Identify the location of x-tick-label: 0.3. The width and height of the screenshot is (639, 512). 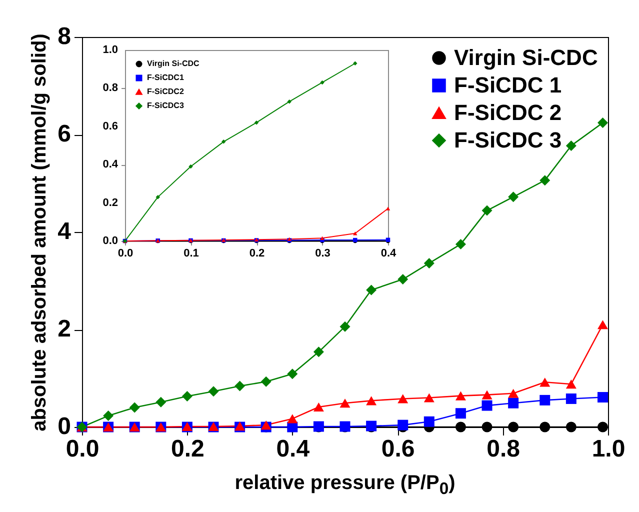
(322, 254).